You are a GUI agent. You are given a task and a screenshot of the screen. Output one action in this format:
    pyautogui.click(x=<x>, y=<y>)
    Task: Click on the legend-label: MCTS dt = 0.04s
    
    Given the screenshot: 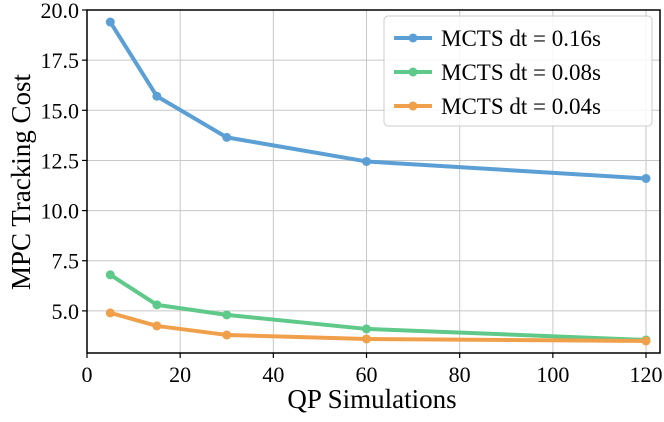 What is the action you would take?
    pyautogui.click(x=521, y=106)
    